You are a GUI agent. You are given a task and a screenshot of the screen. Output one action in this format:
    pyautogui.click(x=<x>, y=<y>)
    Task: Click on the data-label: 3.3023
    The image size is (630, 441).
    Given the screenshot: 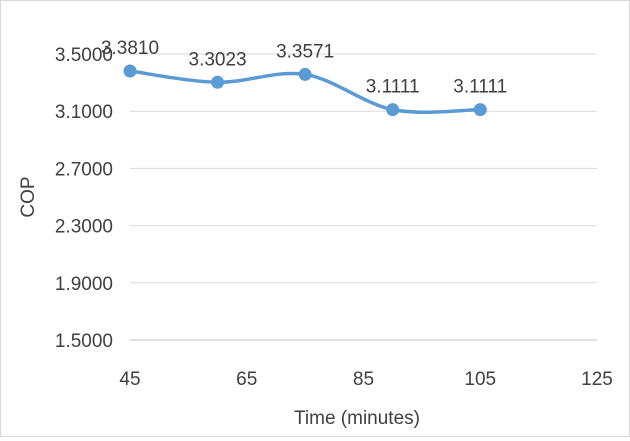 What is the action you would take?
    pyautogui.click(x=218, y=59)
    